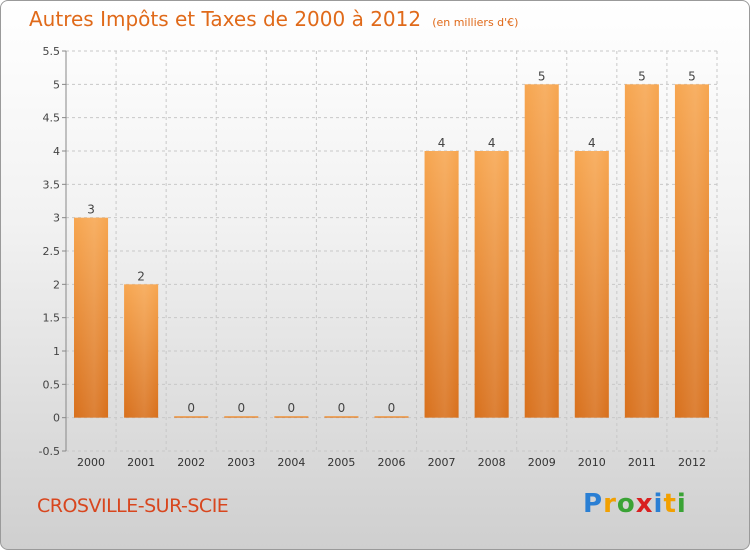 The image size is (750, 550). Describe the element at coordinates (644, 504) in the screenshot. I see `logo-letter: x` at that location.